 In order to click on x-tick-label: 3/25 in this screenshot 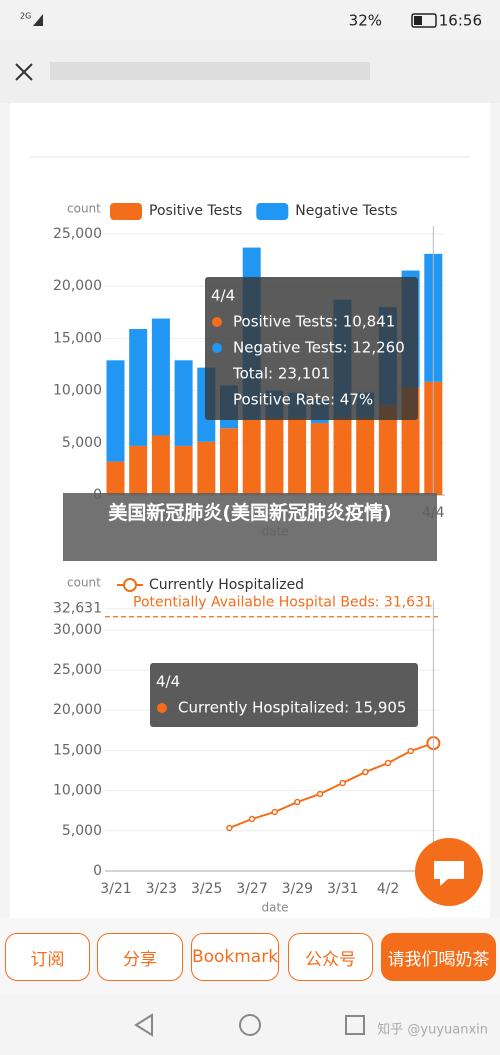, I will do `click(206, 889)`.